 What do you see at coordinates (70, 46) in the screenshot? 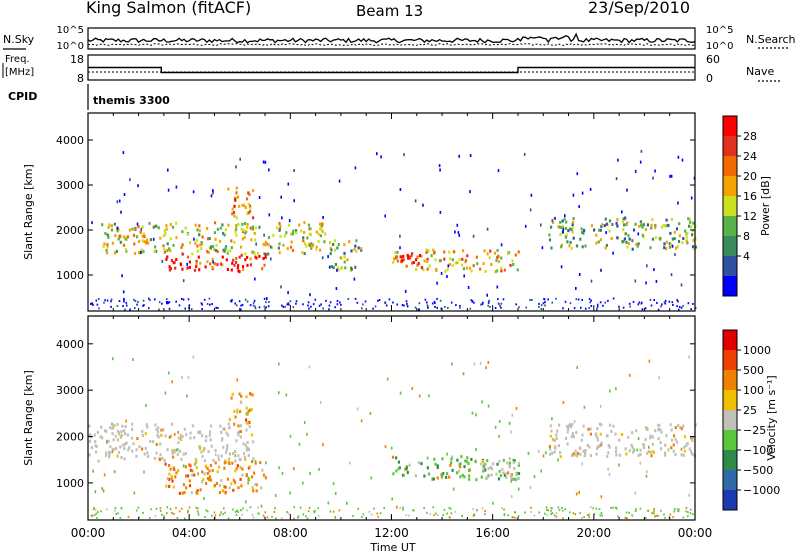
I see `noise-left-tick-bottom: 10^0` at bounding box center [70, 46].